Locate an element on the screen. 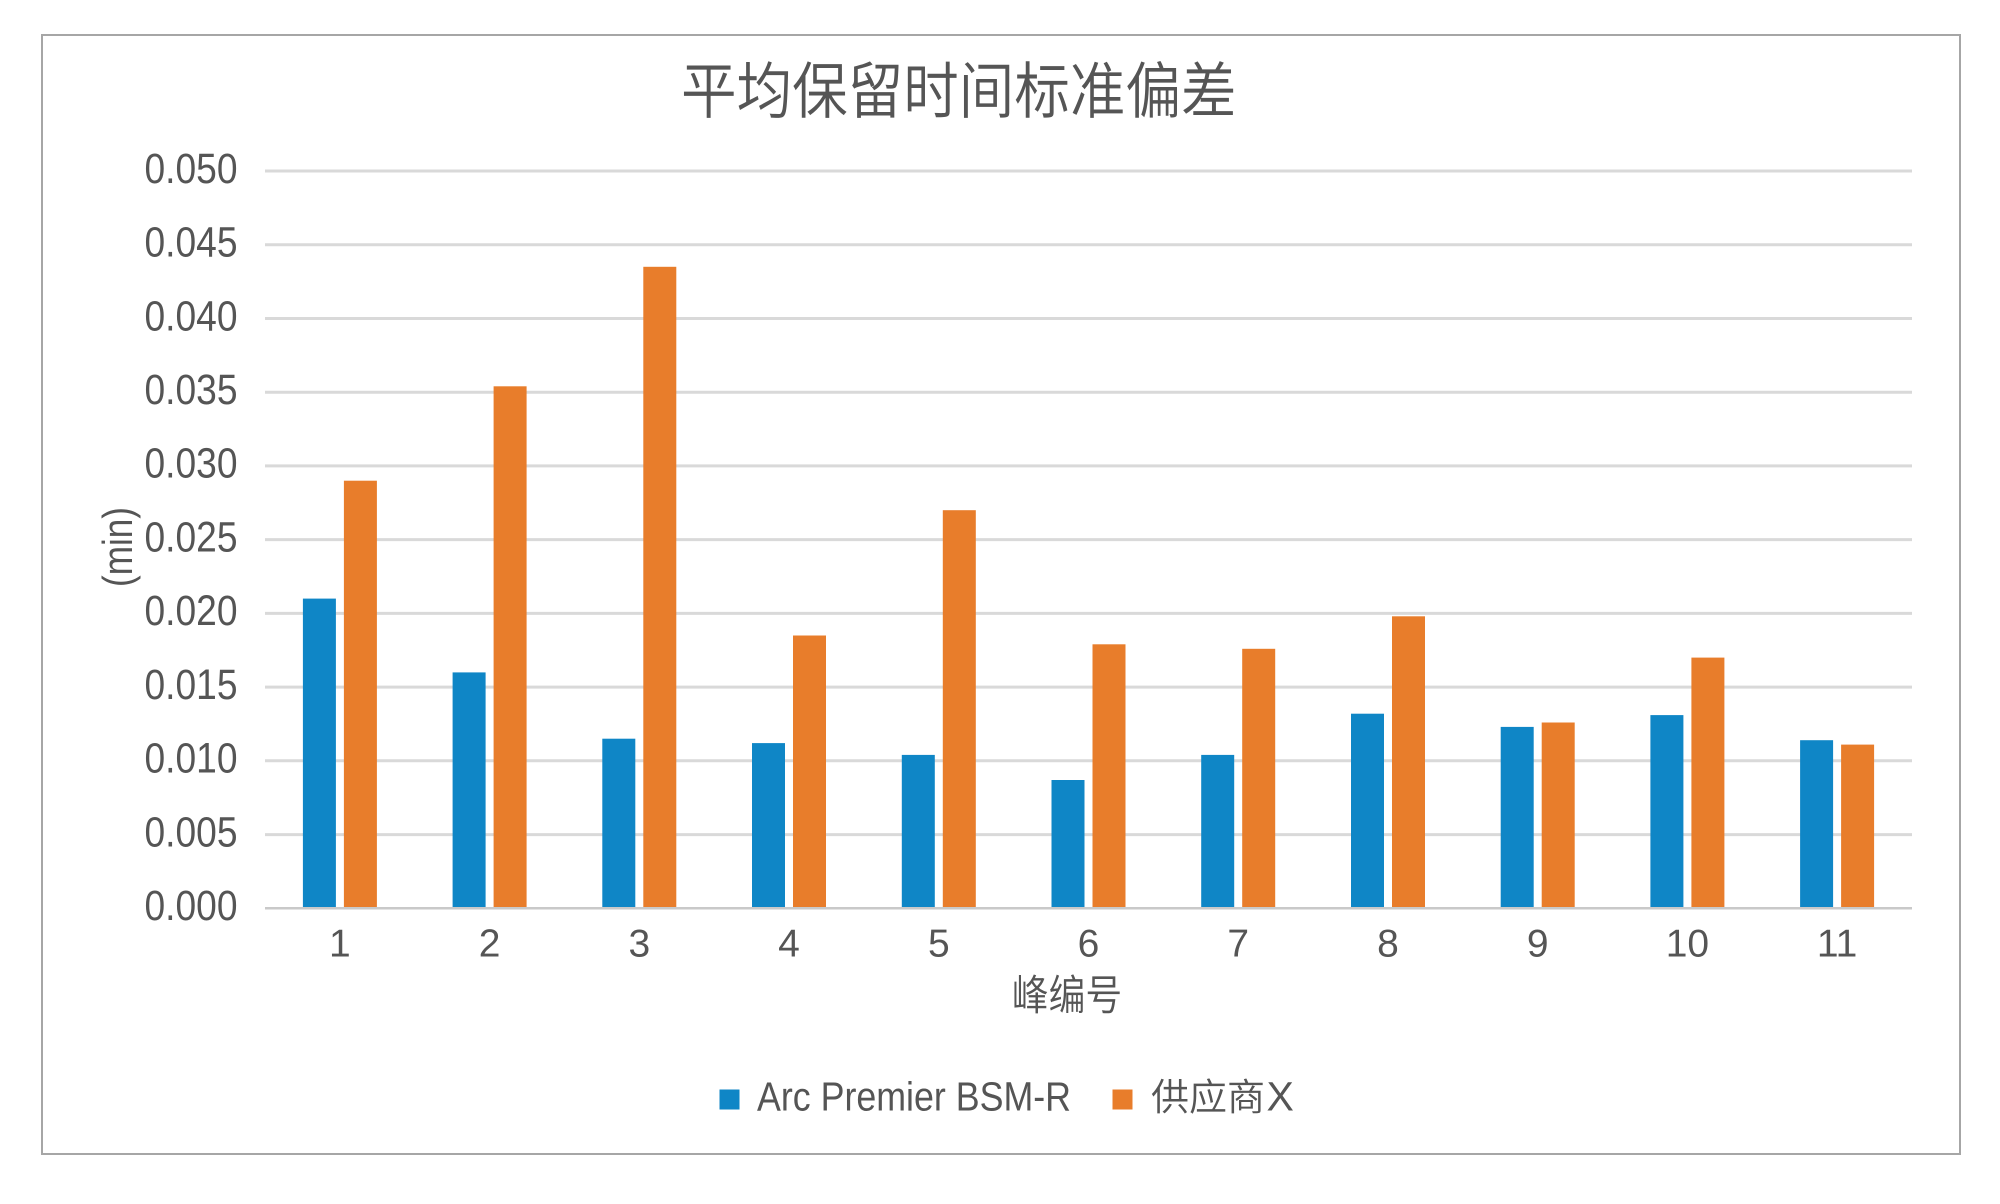 Image resolution: width=2000 pixels, height=1204 pixels. svg-text: 6 is located at coordinates (1089, 943).